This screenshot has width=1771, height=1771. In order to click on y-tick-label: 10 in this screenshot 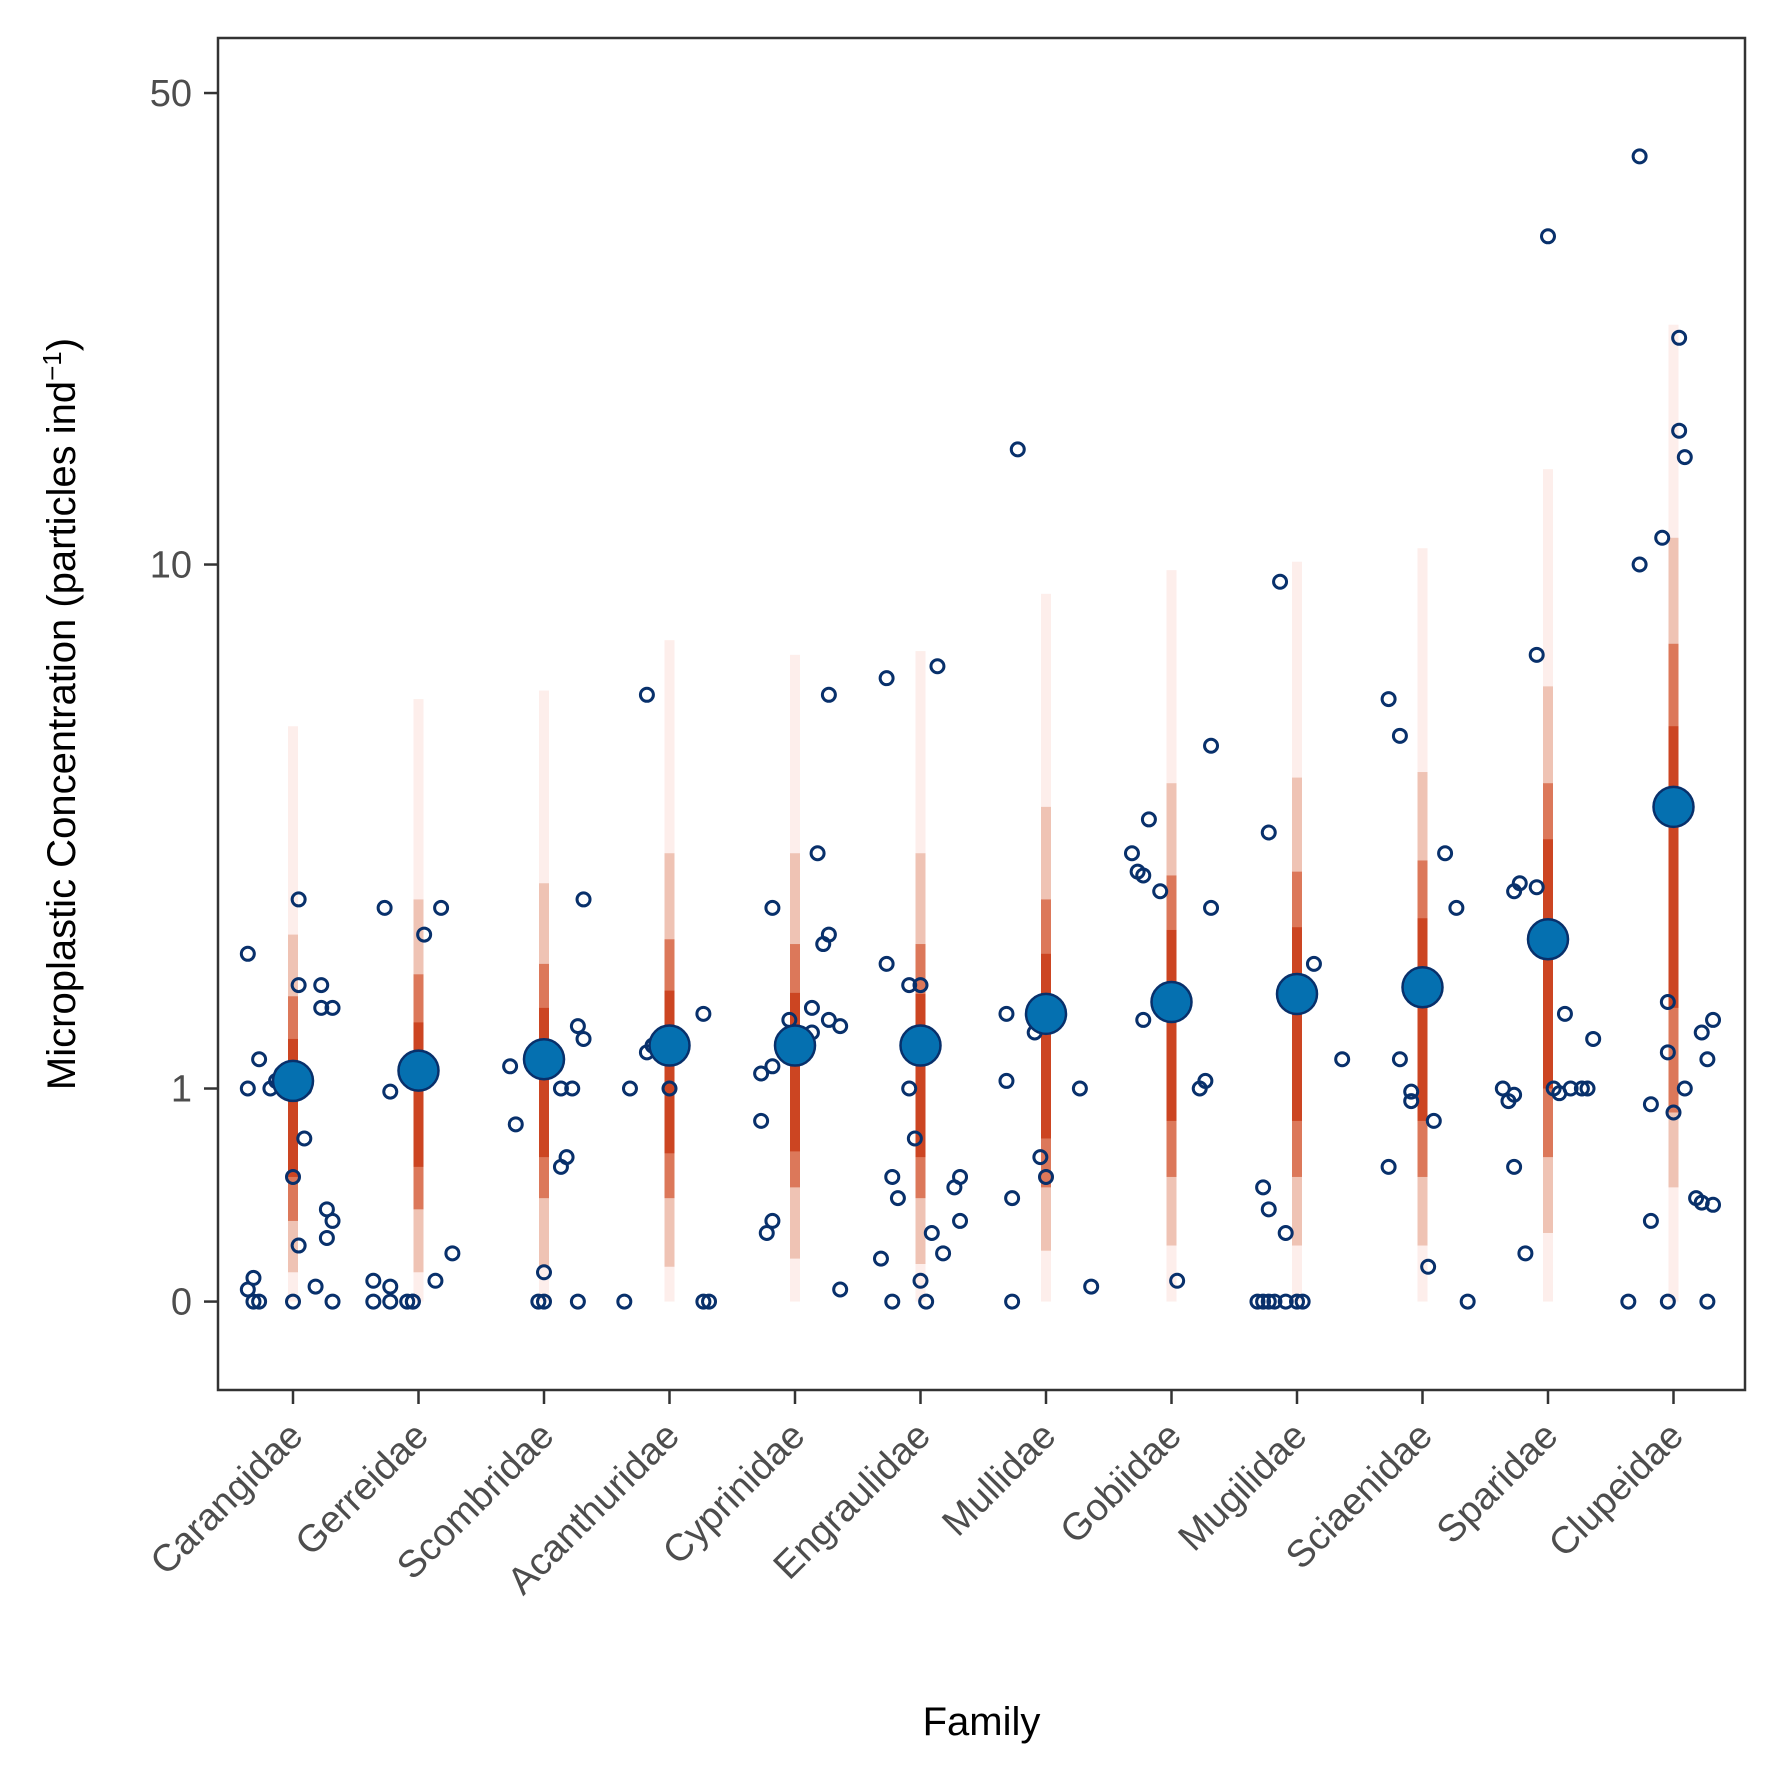, I will do `click(171, 566)`.